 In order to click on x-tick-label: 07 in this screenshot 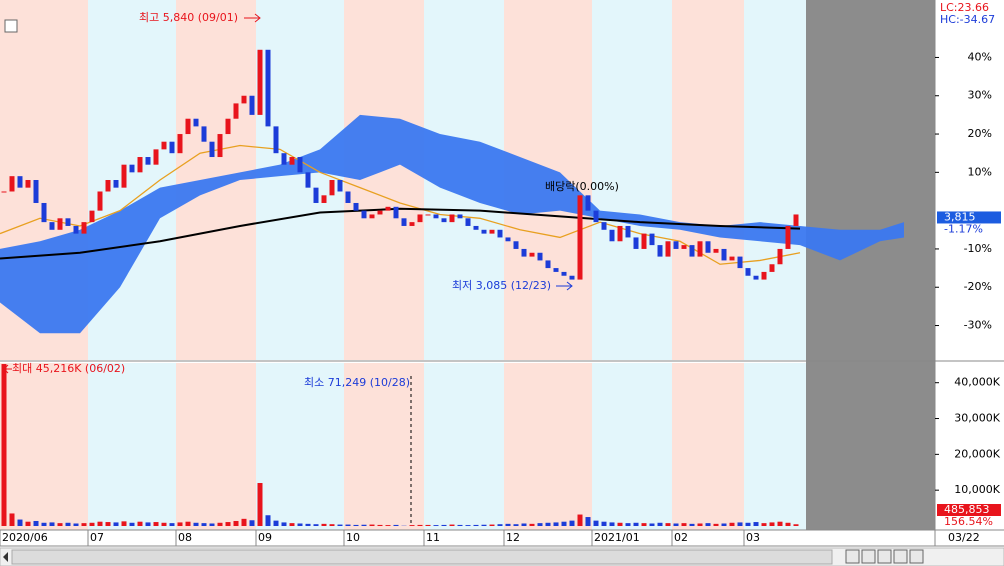, I will do `click(97, 537)`.